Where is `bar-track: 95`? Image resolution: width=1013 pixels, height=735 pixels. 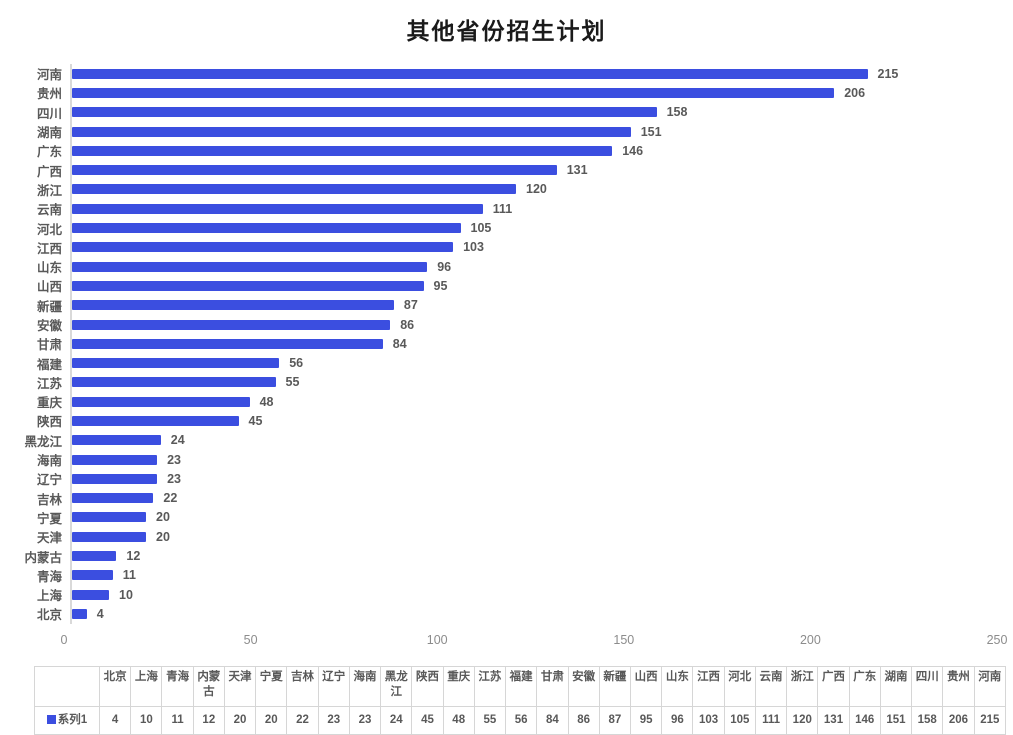
bar-track: 95 is located at coordinates (533, 286).